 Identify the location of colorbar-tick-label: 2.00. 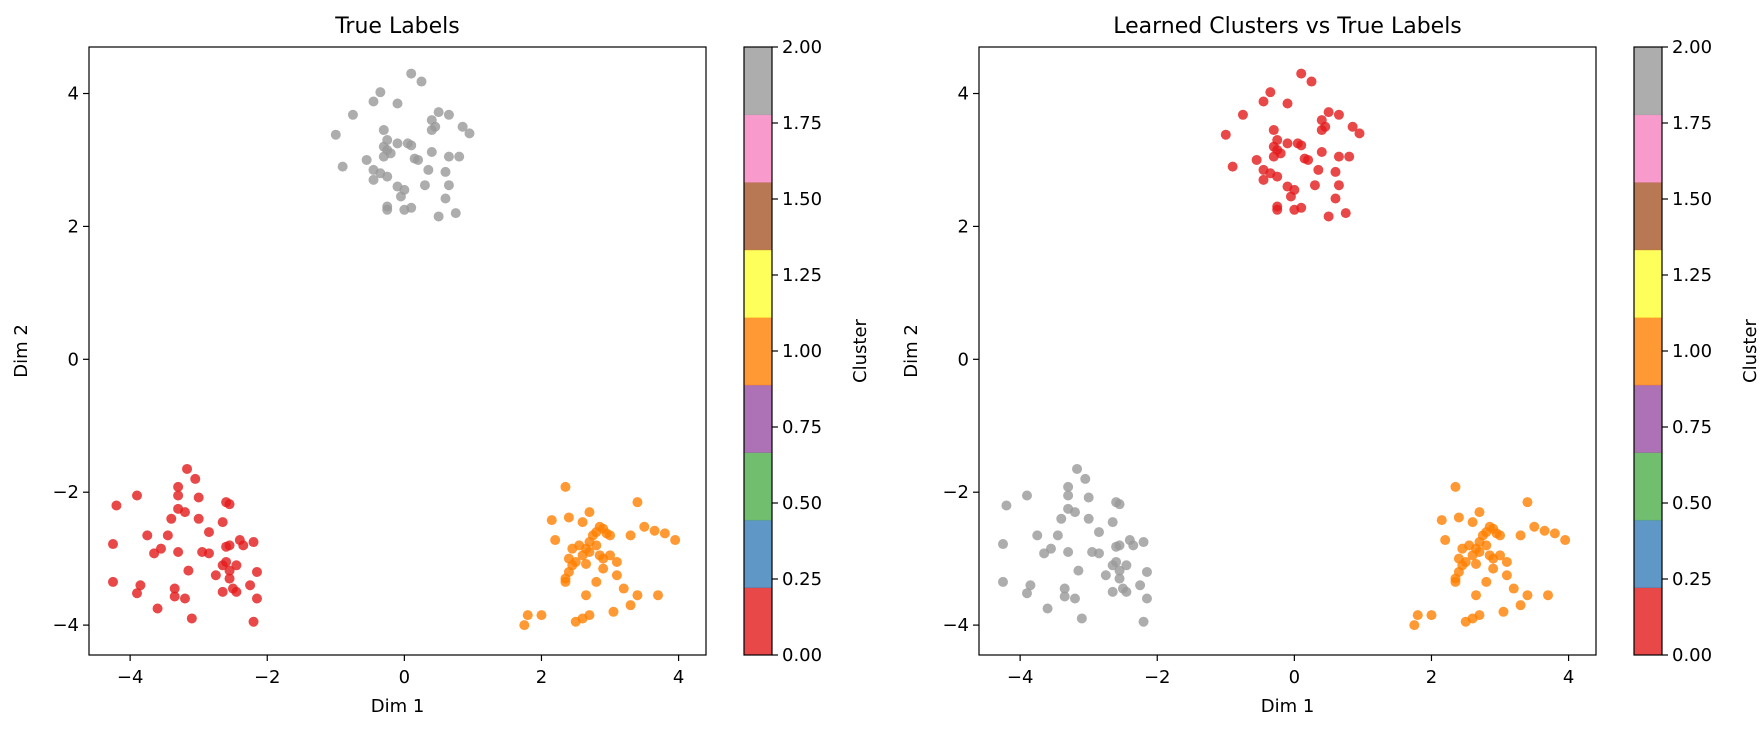
(802, 47).